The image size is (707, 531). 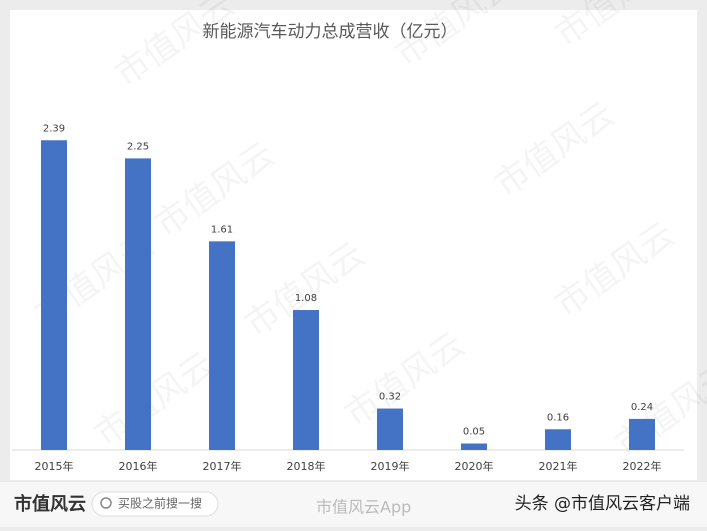 I want to click on x-tick-label: 2016年, so click(x=138, y=466).